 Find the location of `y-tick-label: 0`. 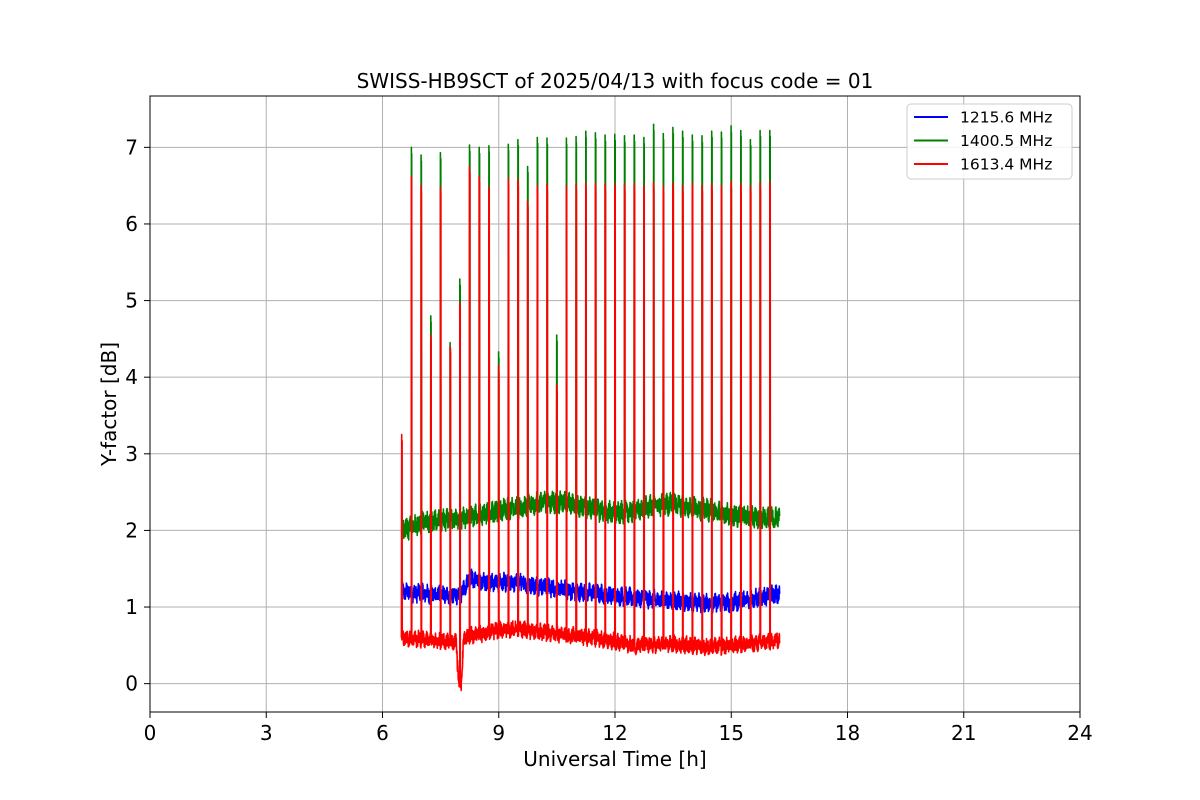

y-tick-label: 0 is located at coordinates (131, 684).